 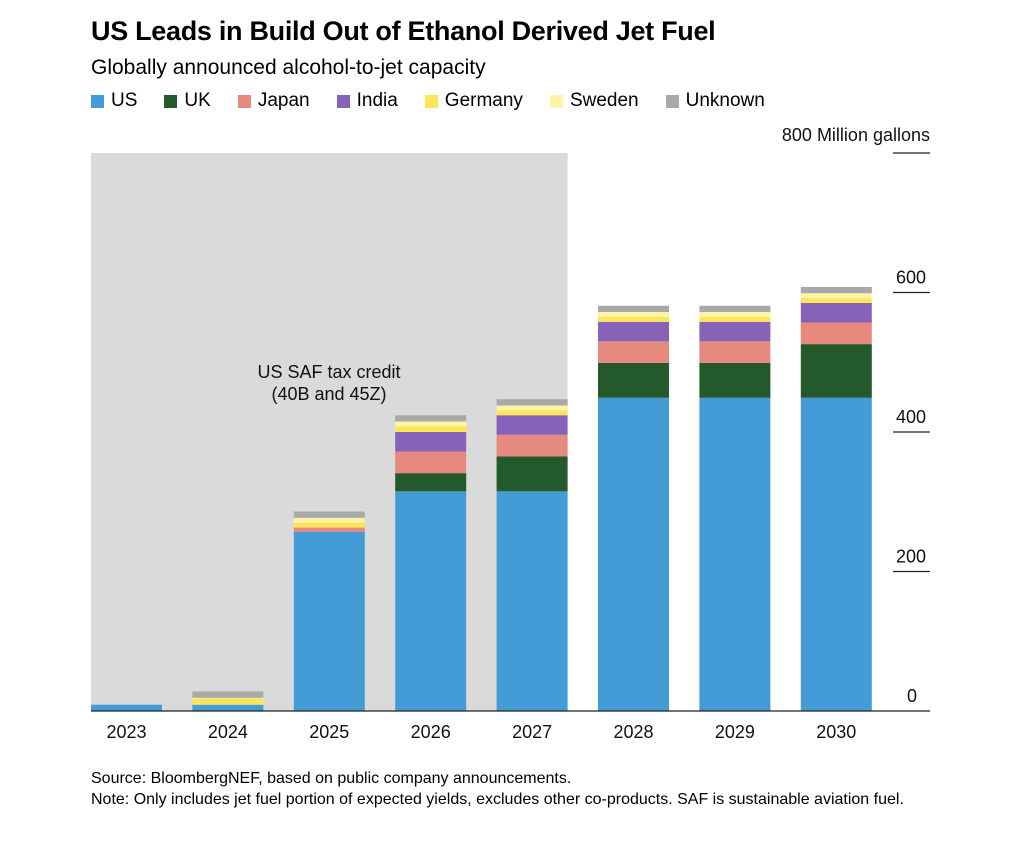 I want to click on shaded-region-label: (40B and 45Z), so click(x=328, y=394).